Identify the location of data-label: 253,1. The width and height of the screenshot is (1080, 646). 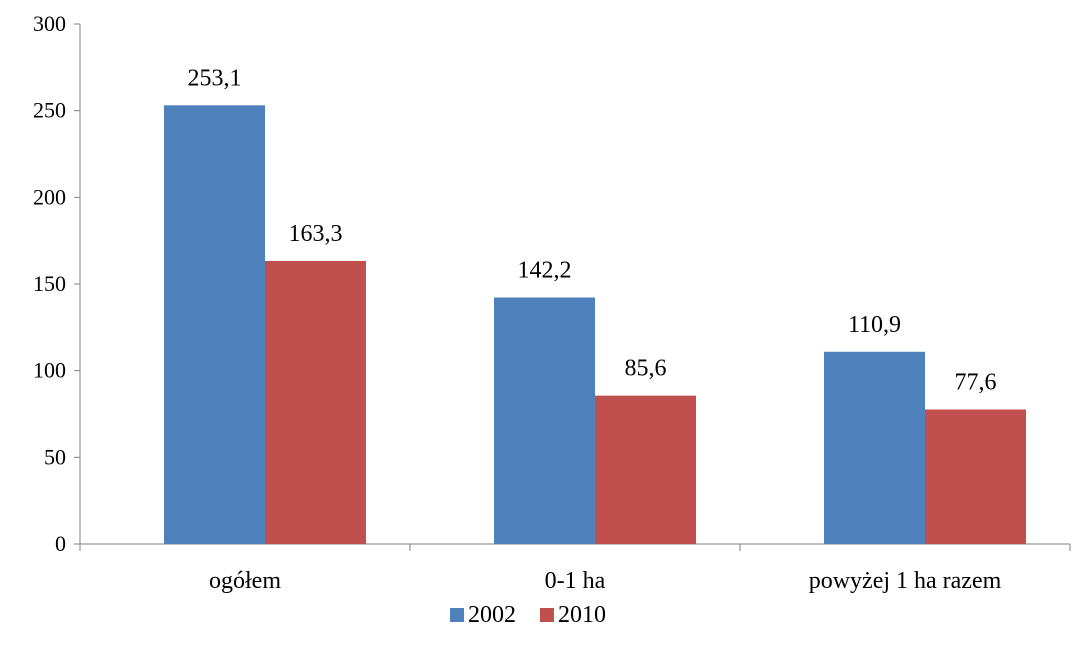
(215, 78).